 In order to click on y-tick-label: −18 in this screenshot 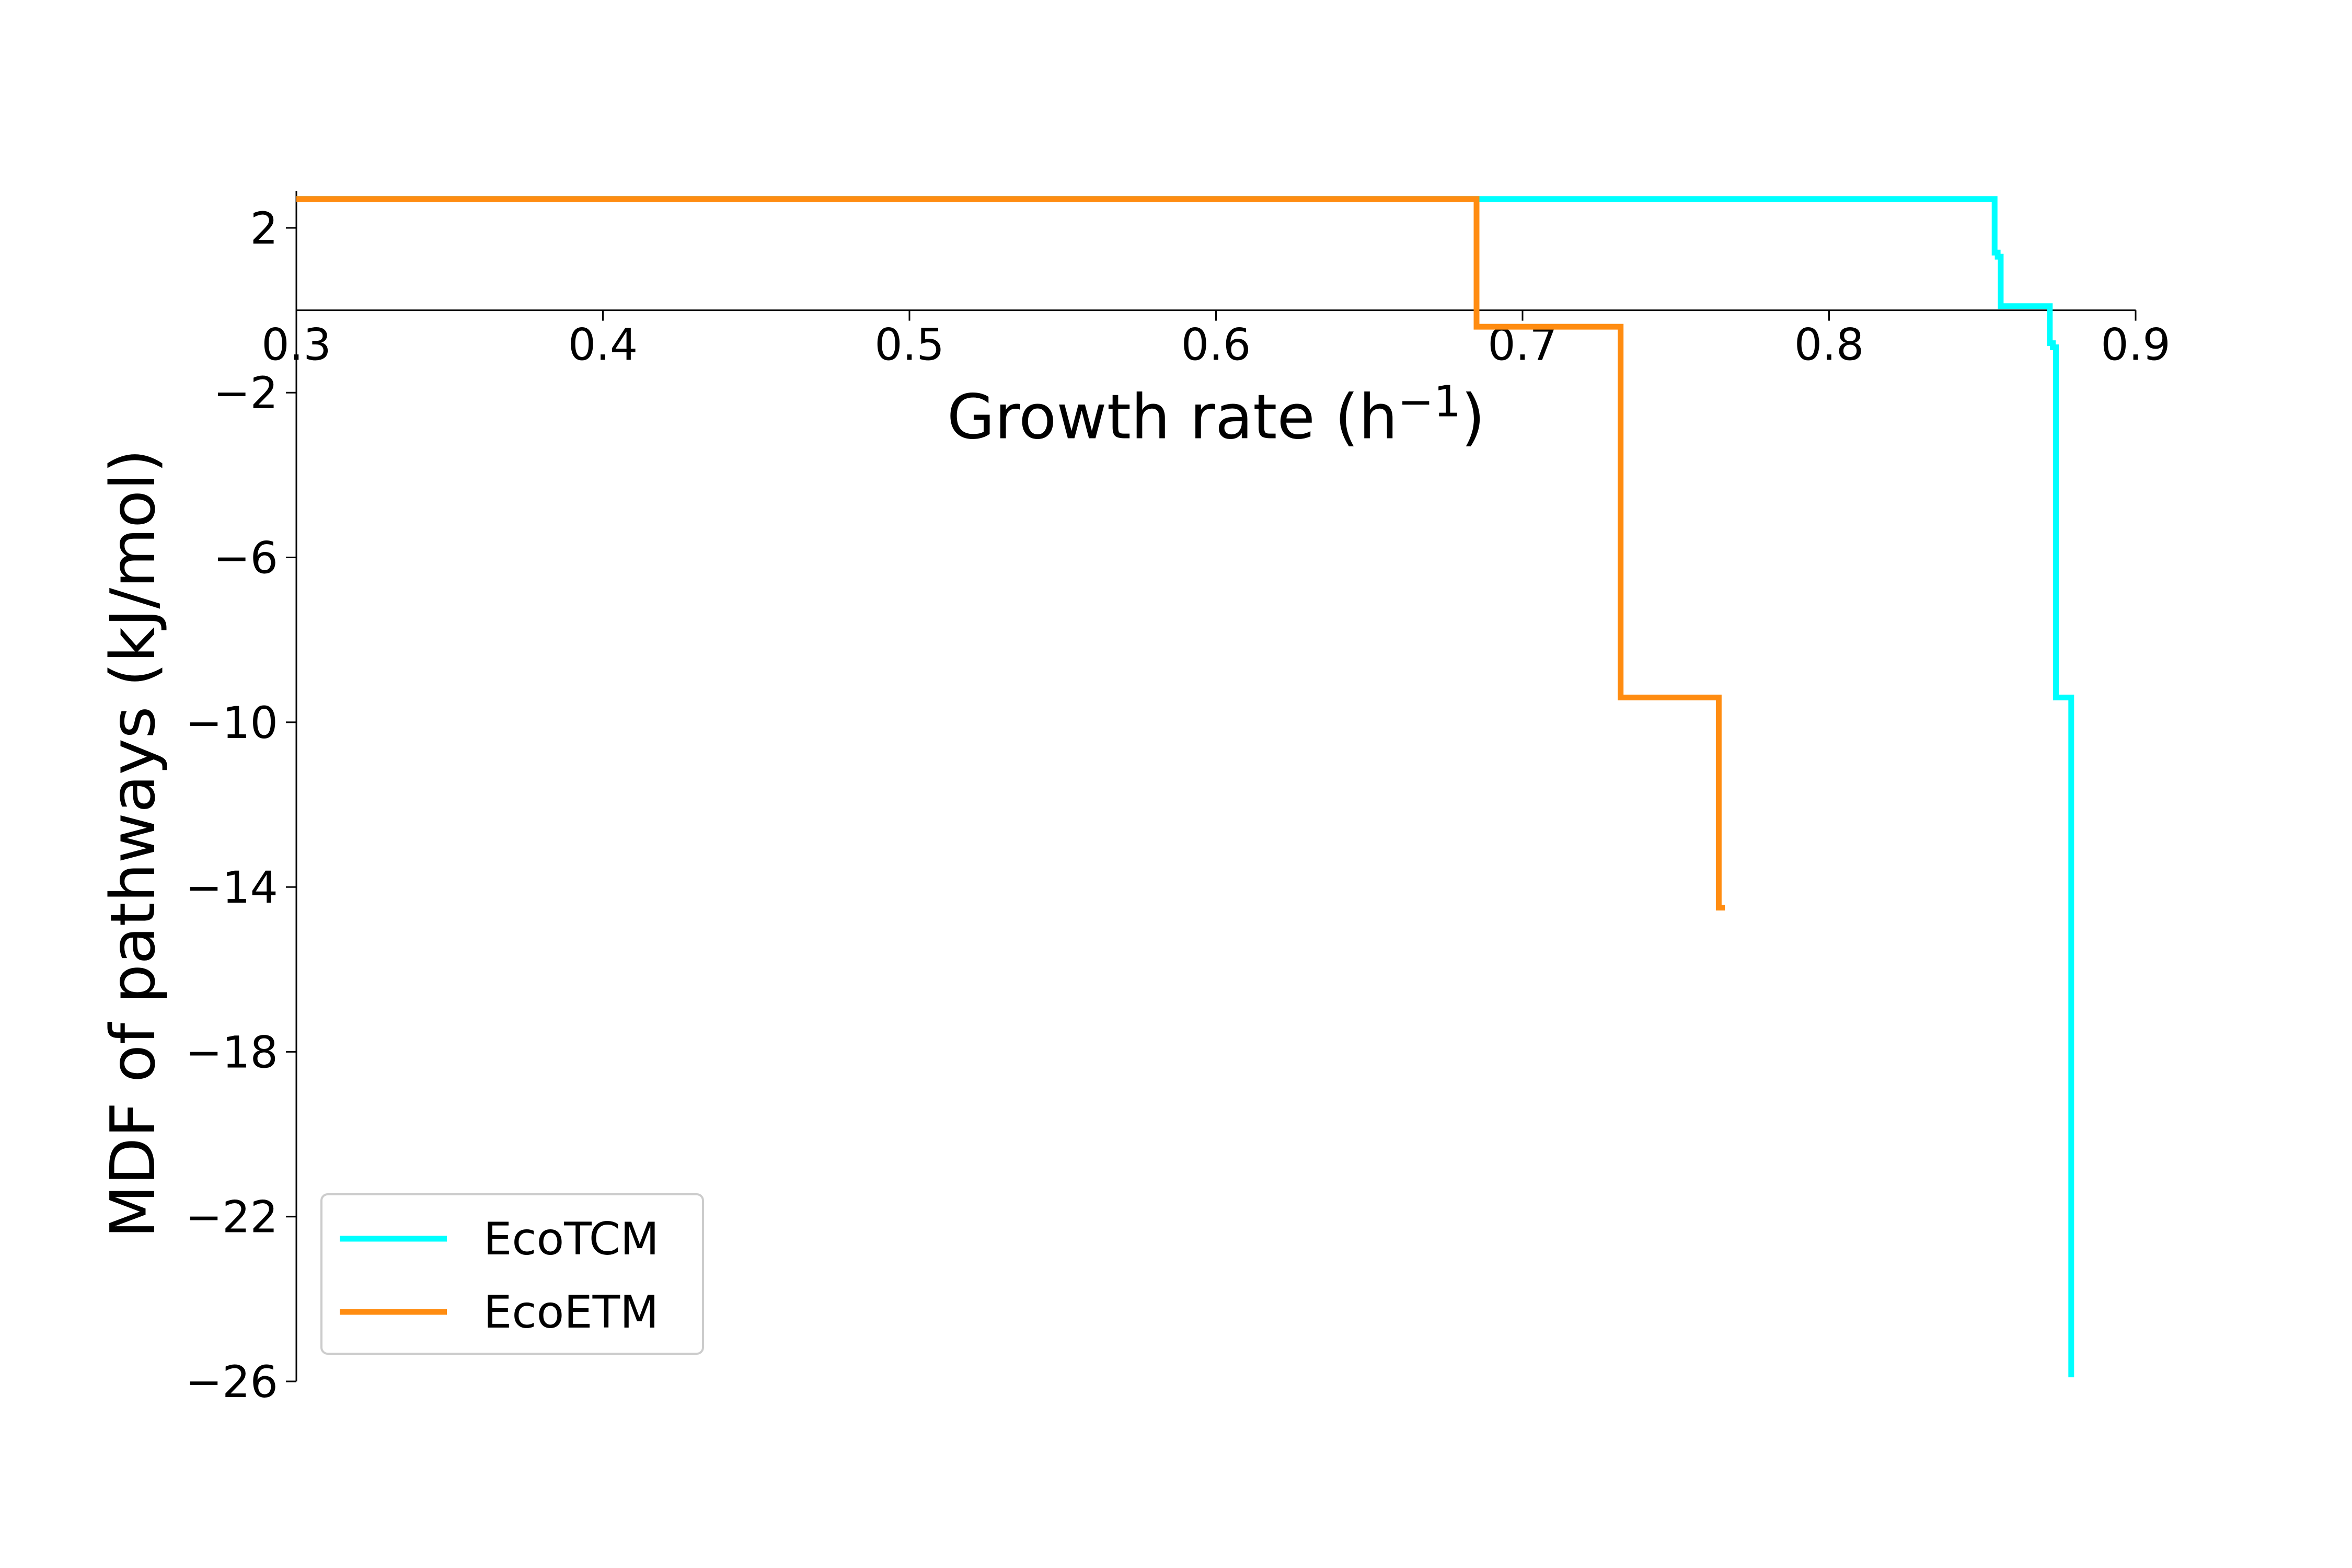, I will do `click(232, 1052)`.